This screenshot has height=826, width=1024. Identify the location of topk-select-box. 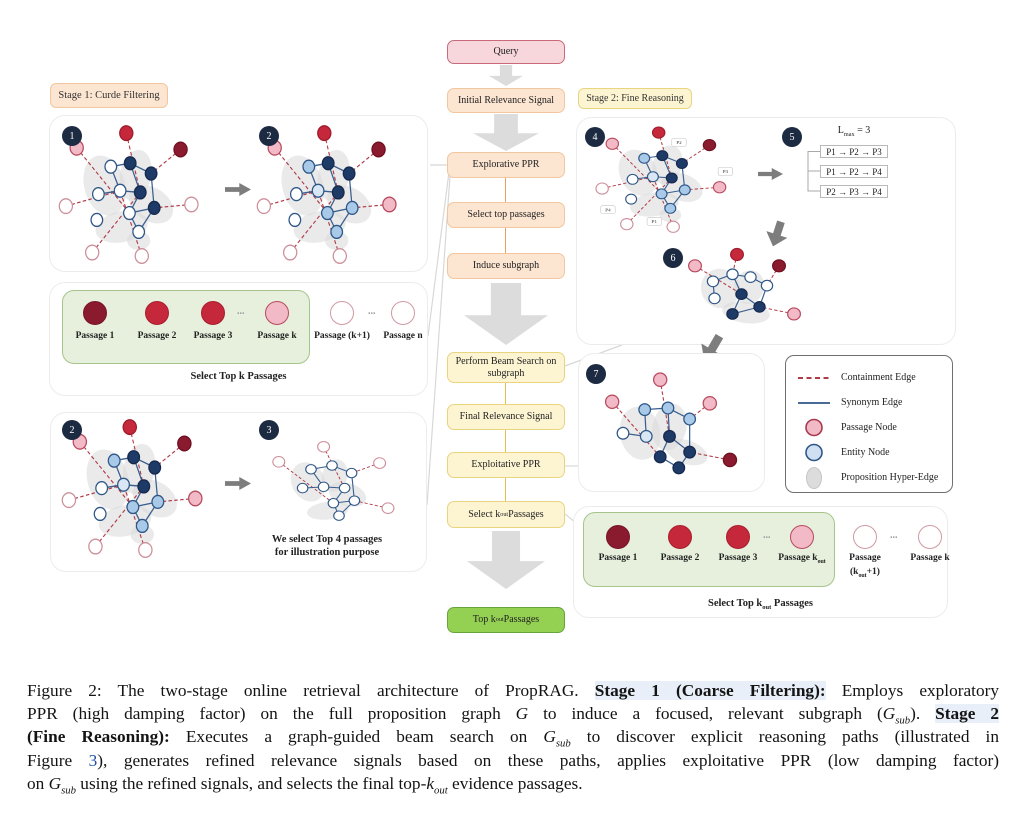
(186, 327).